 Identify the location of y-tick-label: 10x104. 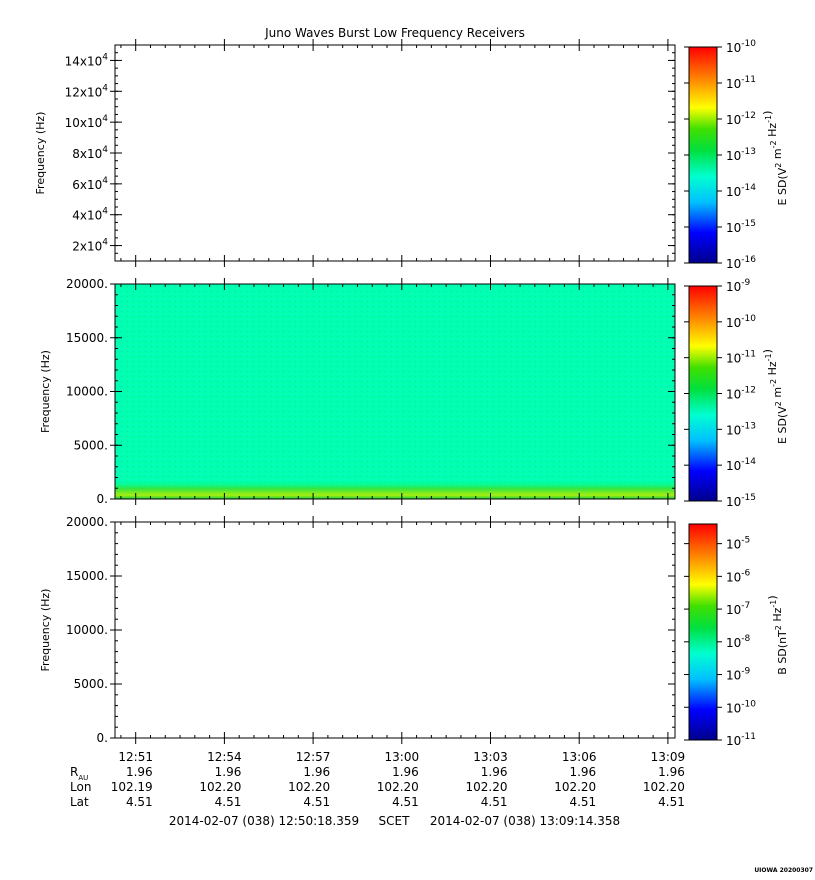
(87, 122).